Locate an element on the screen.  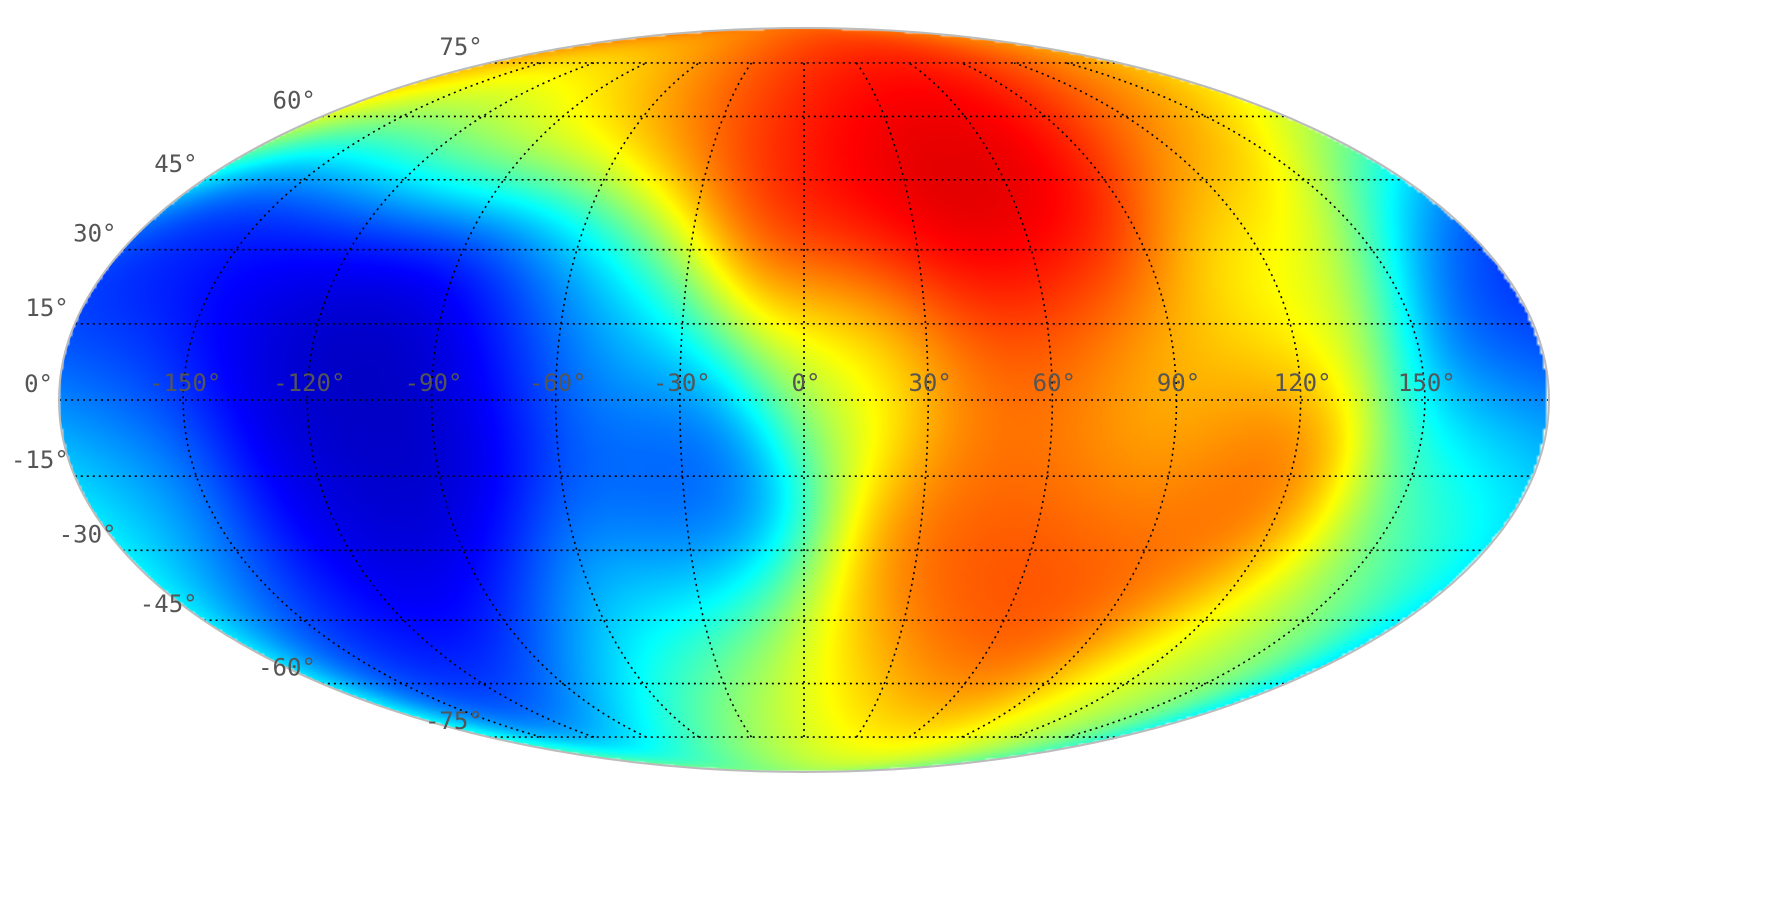
lat-label: 0° is located at coordinates (38, 384).